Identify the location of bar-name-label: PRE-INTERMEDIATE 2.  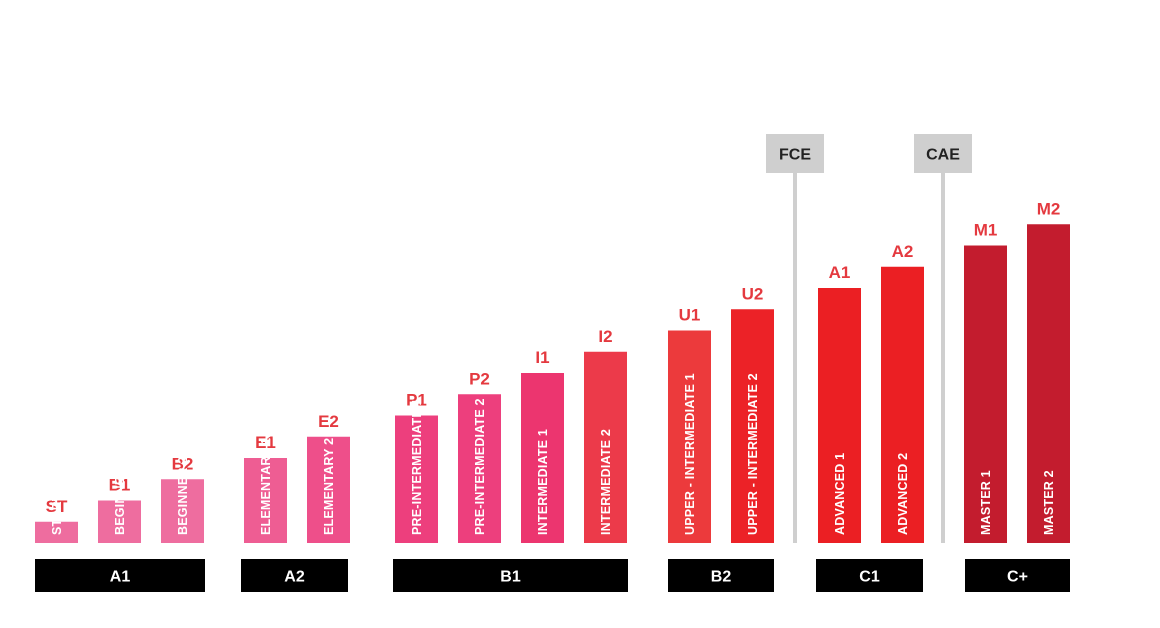
(480, 466).